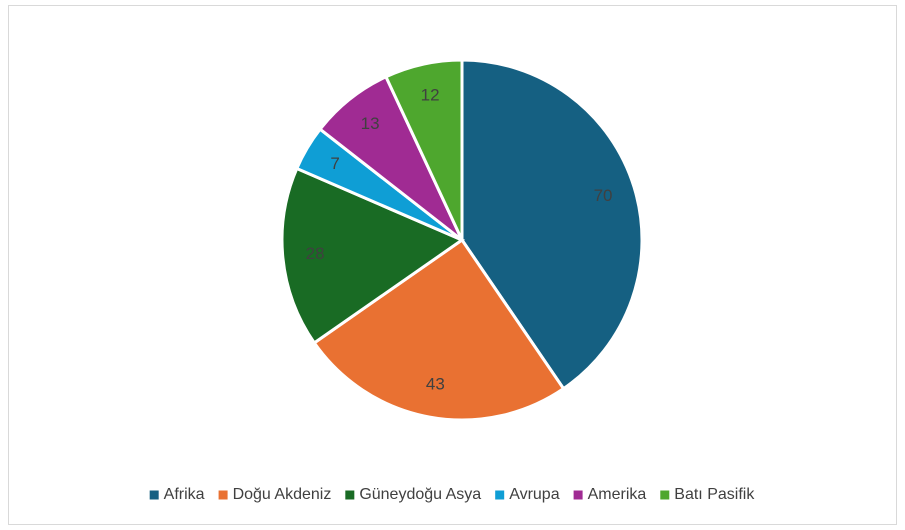  Describe the element at coordinates (282, 494) in the screenshot. I see `legend-label: Doğu Akdeniz` at that location.